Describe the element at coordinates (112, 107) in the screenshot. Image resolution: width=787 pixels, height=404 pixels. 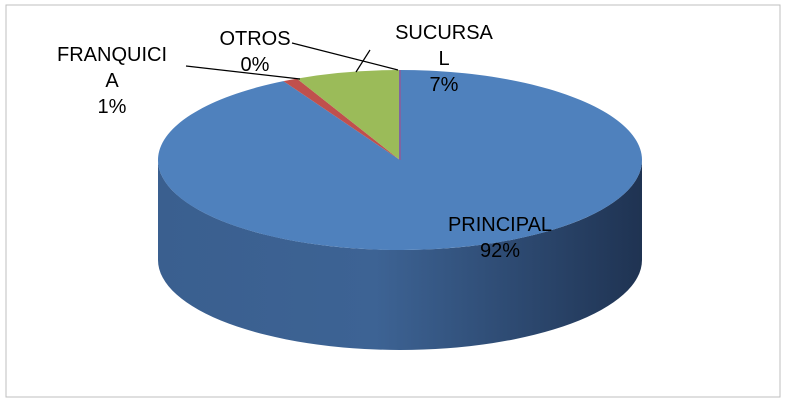
I see `value-label: 1%` at that location.